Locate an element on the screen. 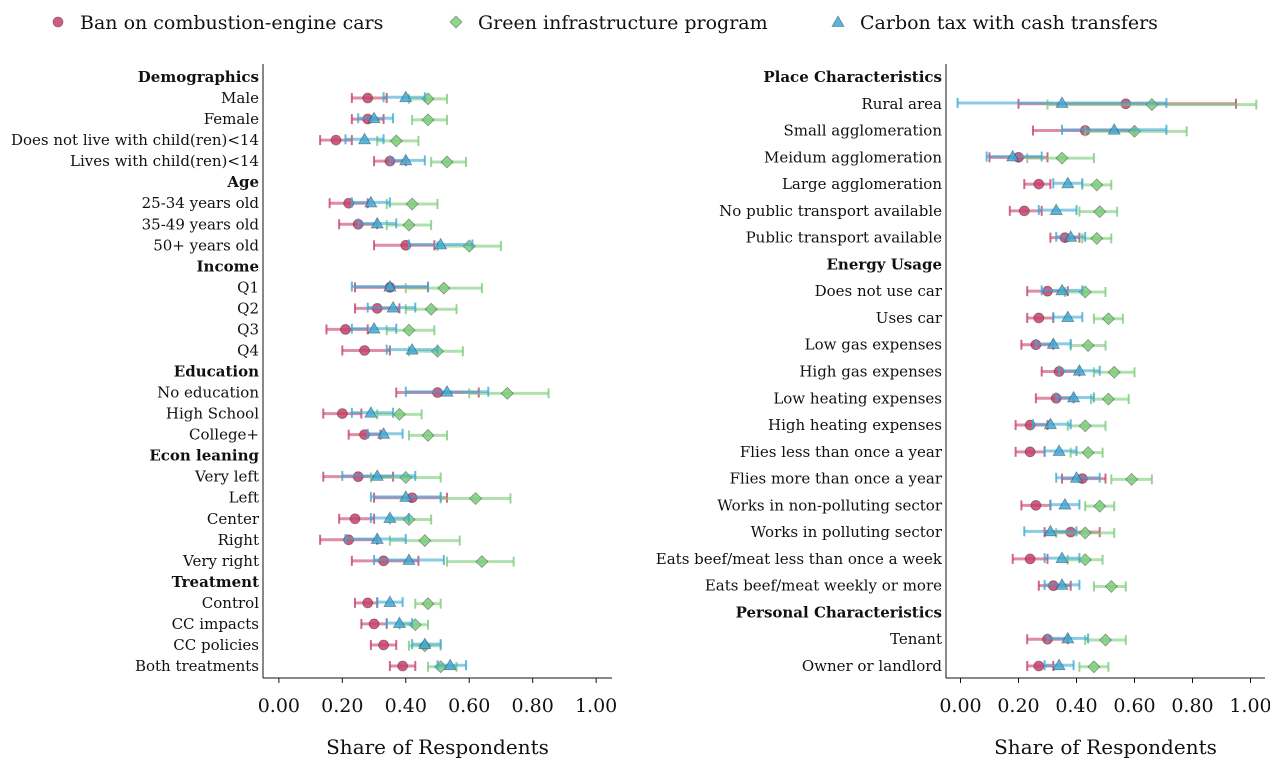 The image size is (1270, 768). panel-0-row-label: Does not live with child(ren)<14 is located at coordinates (135, 140).